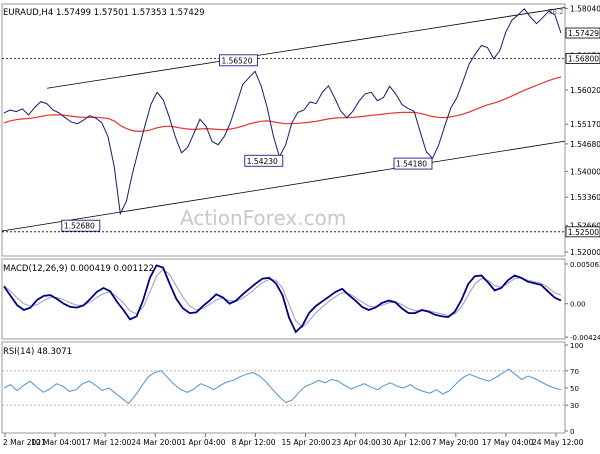 This screenshot has height=454, width=600. I want to click on rsi-tick-label: 0, so click(572, 432).